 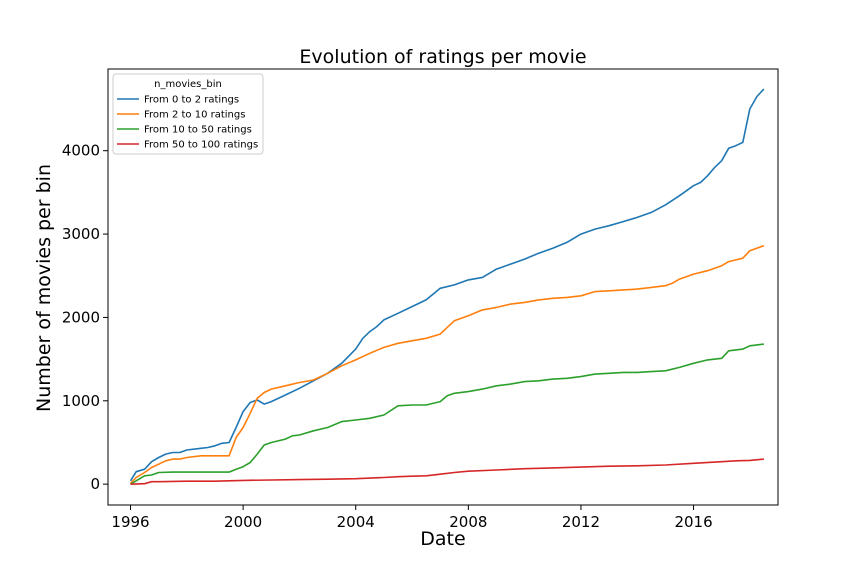 What do you see at coordinates (81, 401) in the screenshot?
I see `y-tick-label: 1000` at bounding box center [81, 401].